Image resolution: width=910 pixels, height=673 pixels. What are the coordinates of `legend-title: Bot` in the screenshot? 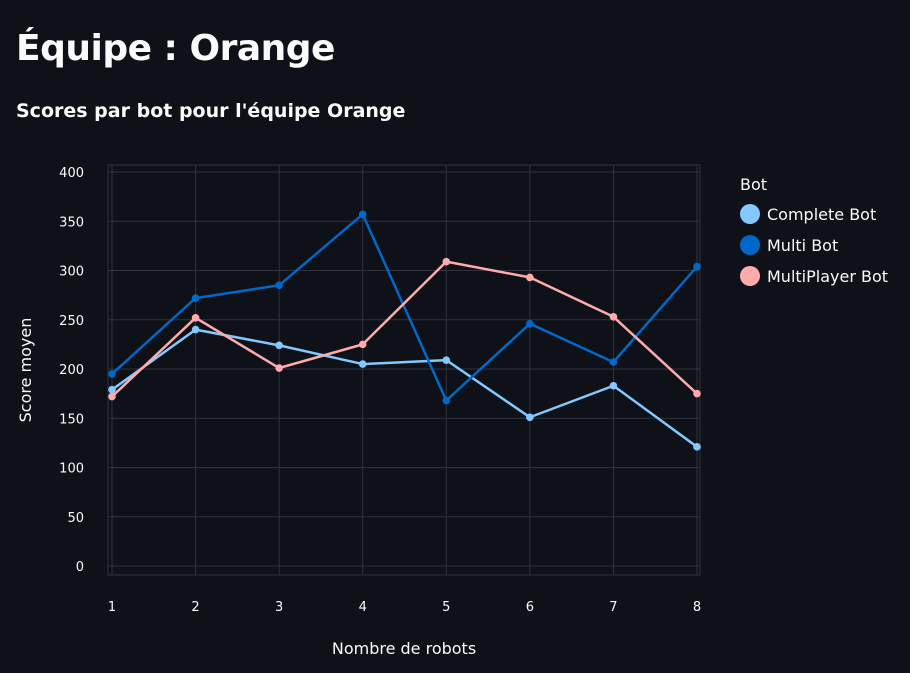 It's located at (753, 184).